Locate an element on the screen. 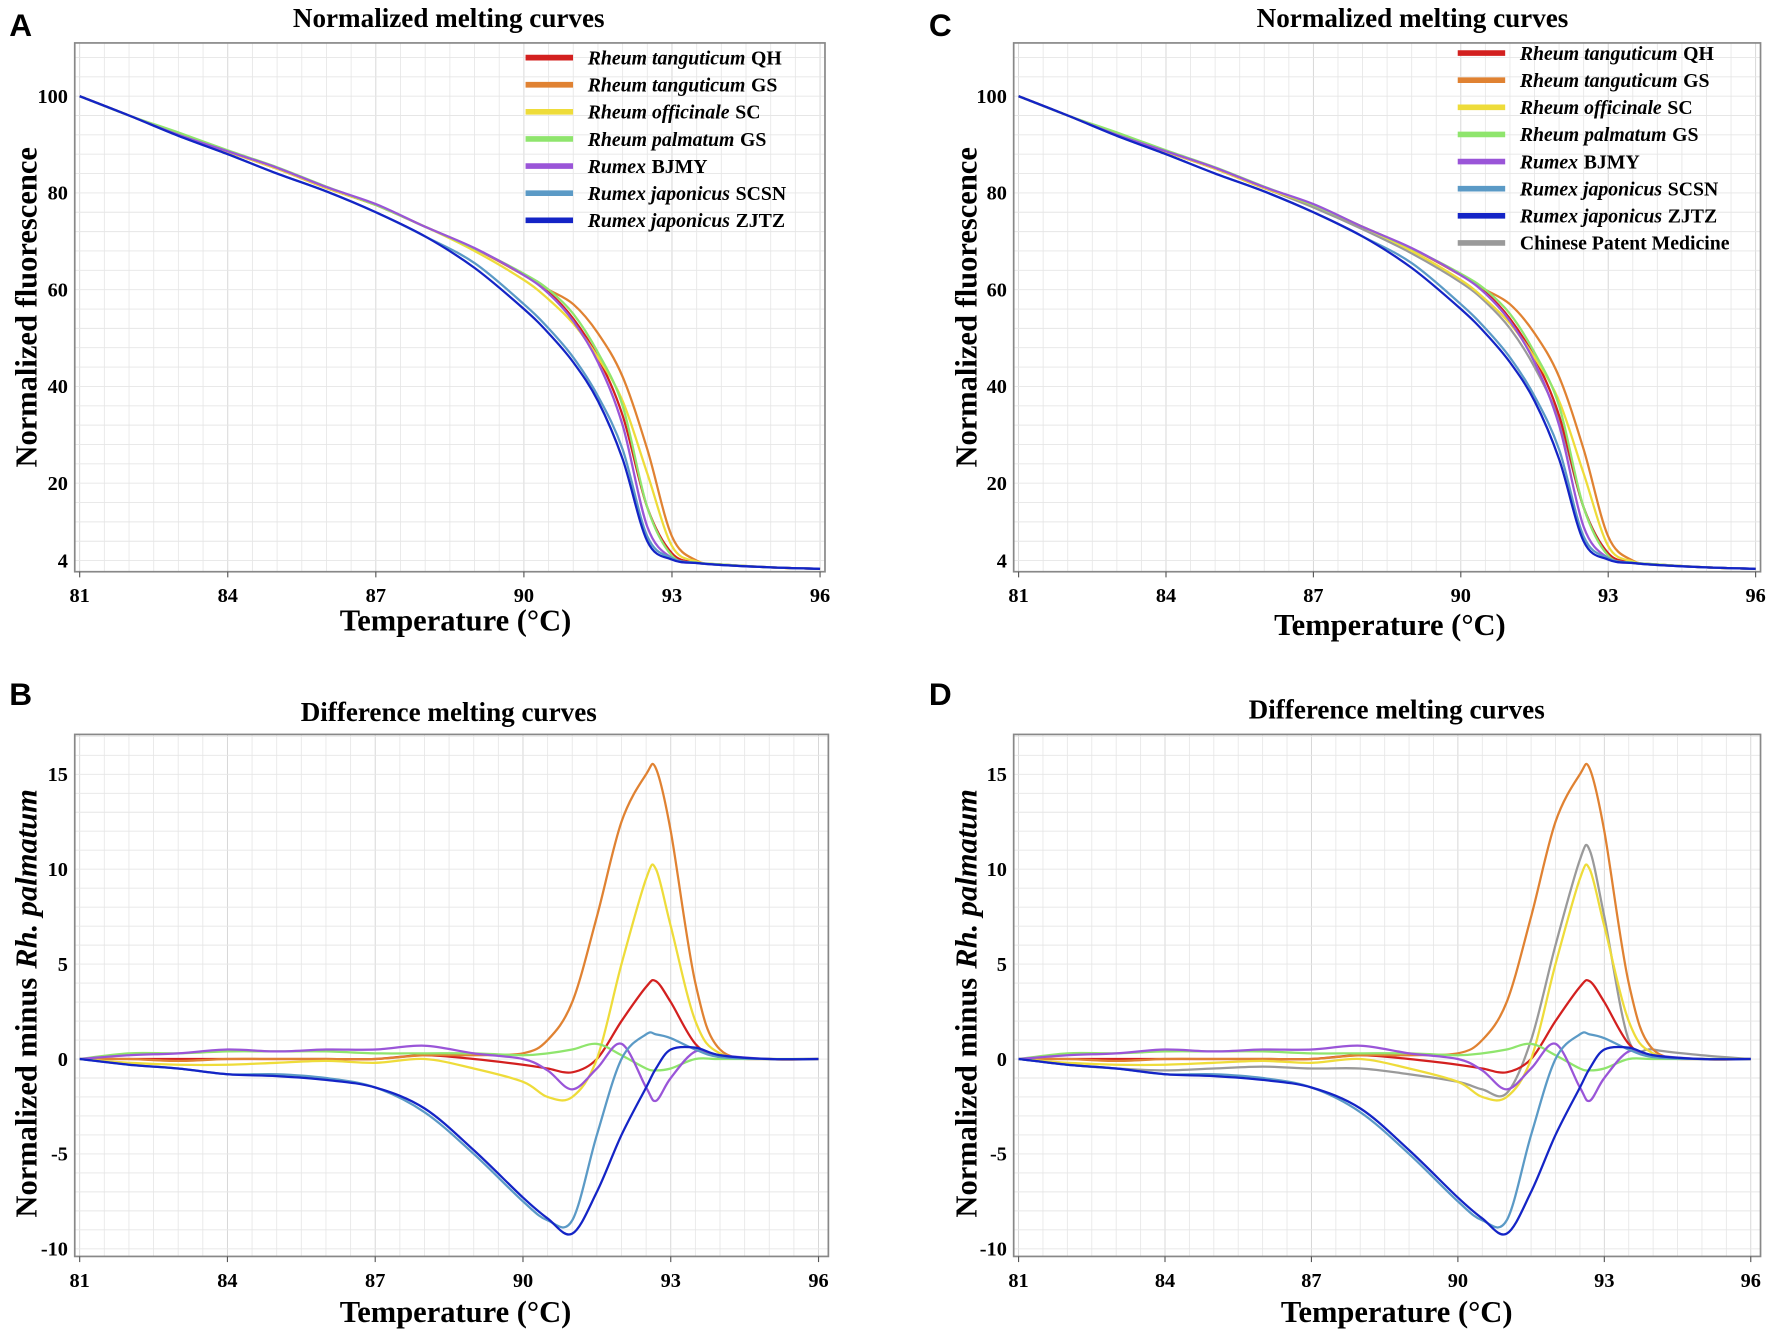 The height and width of the screenshot is (1331, 1772). panel-letter: A is located at coordinates (20, 25).